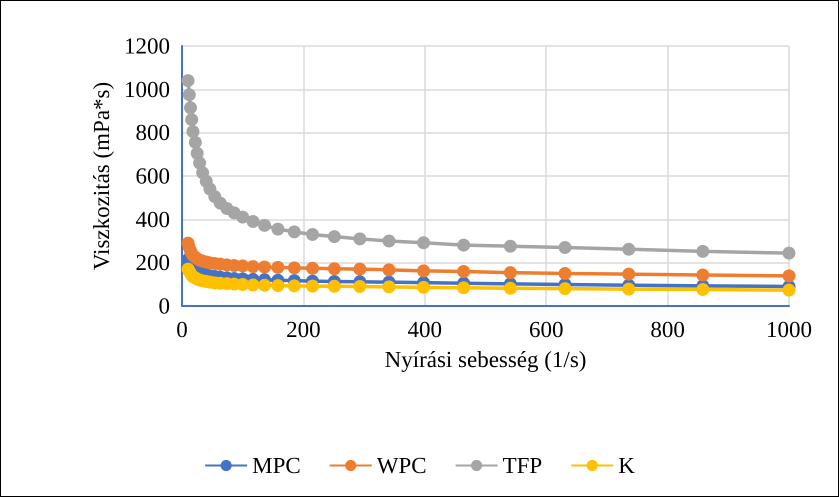  What do you see at coordinates (425, 329) in the screenshot?
I see `x-tick-label: 400` at bounding box center [425, 329].